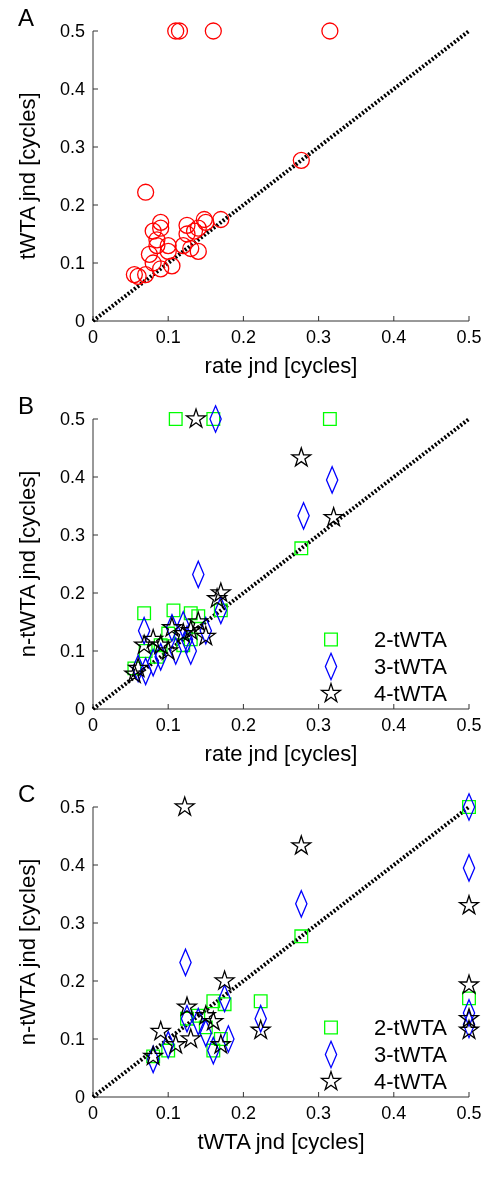 This screenshot has height=1179, width=497. Describe the element at coordinates (26, 405) in the screenshot. I see `chart-title: B` at that location.